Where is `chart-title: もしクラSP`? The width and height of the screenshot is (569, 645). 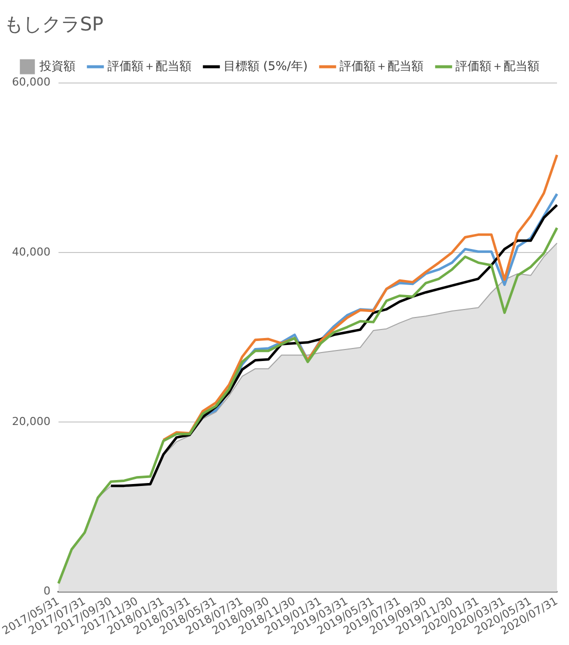
chart-title: もしクラSP is located at coordinates (54, 24).